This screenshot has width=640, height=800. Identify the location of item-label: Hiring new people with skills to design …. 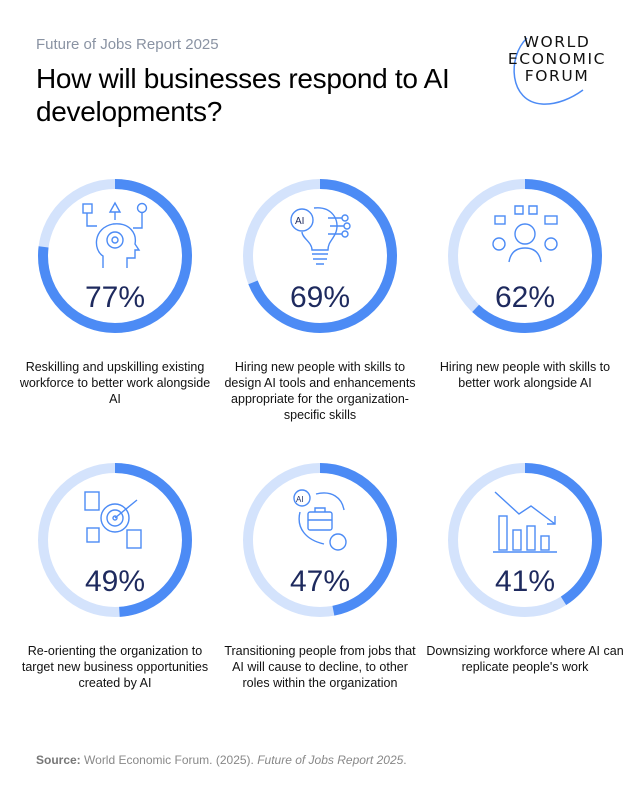
(320, 391).